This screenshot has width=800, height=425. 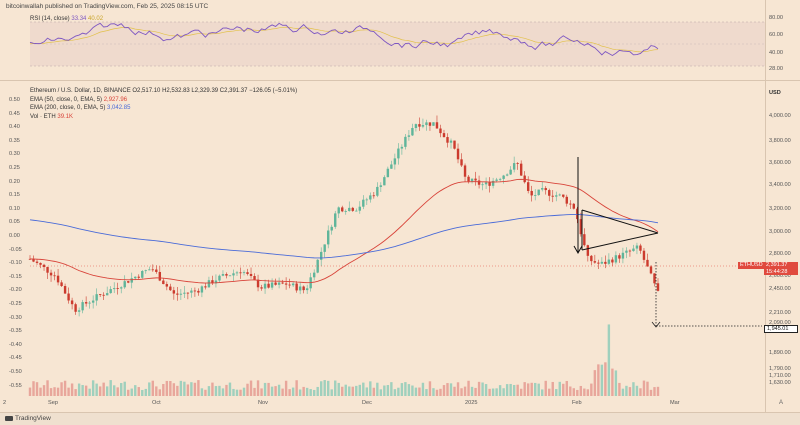 I want to click on time-tick-label: Dec, so click(x=367, y=403).